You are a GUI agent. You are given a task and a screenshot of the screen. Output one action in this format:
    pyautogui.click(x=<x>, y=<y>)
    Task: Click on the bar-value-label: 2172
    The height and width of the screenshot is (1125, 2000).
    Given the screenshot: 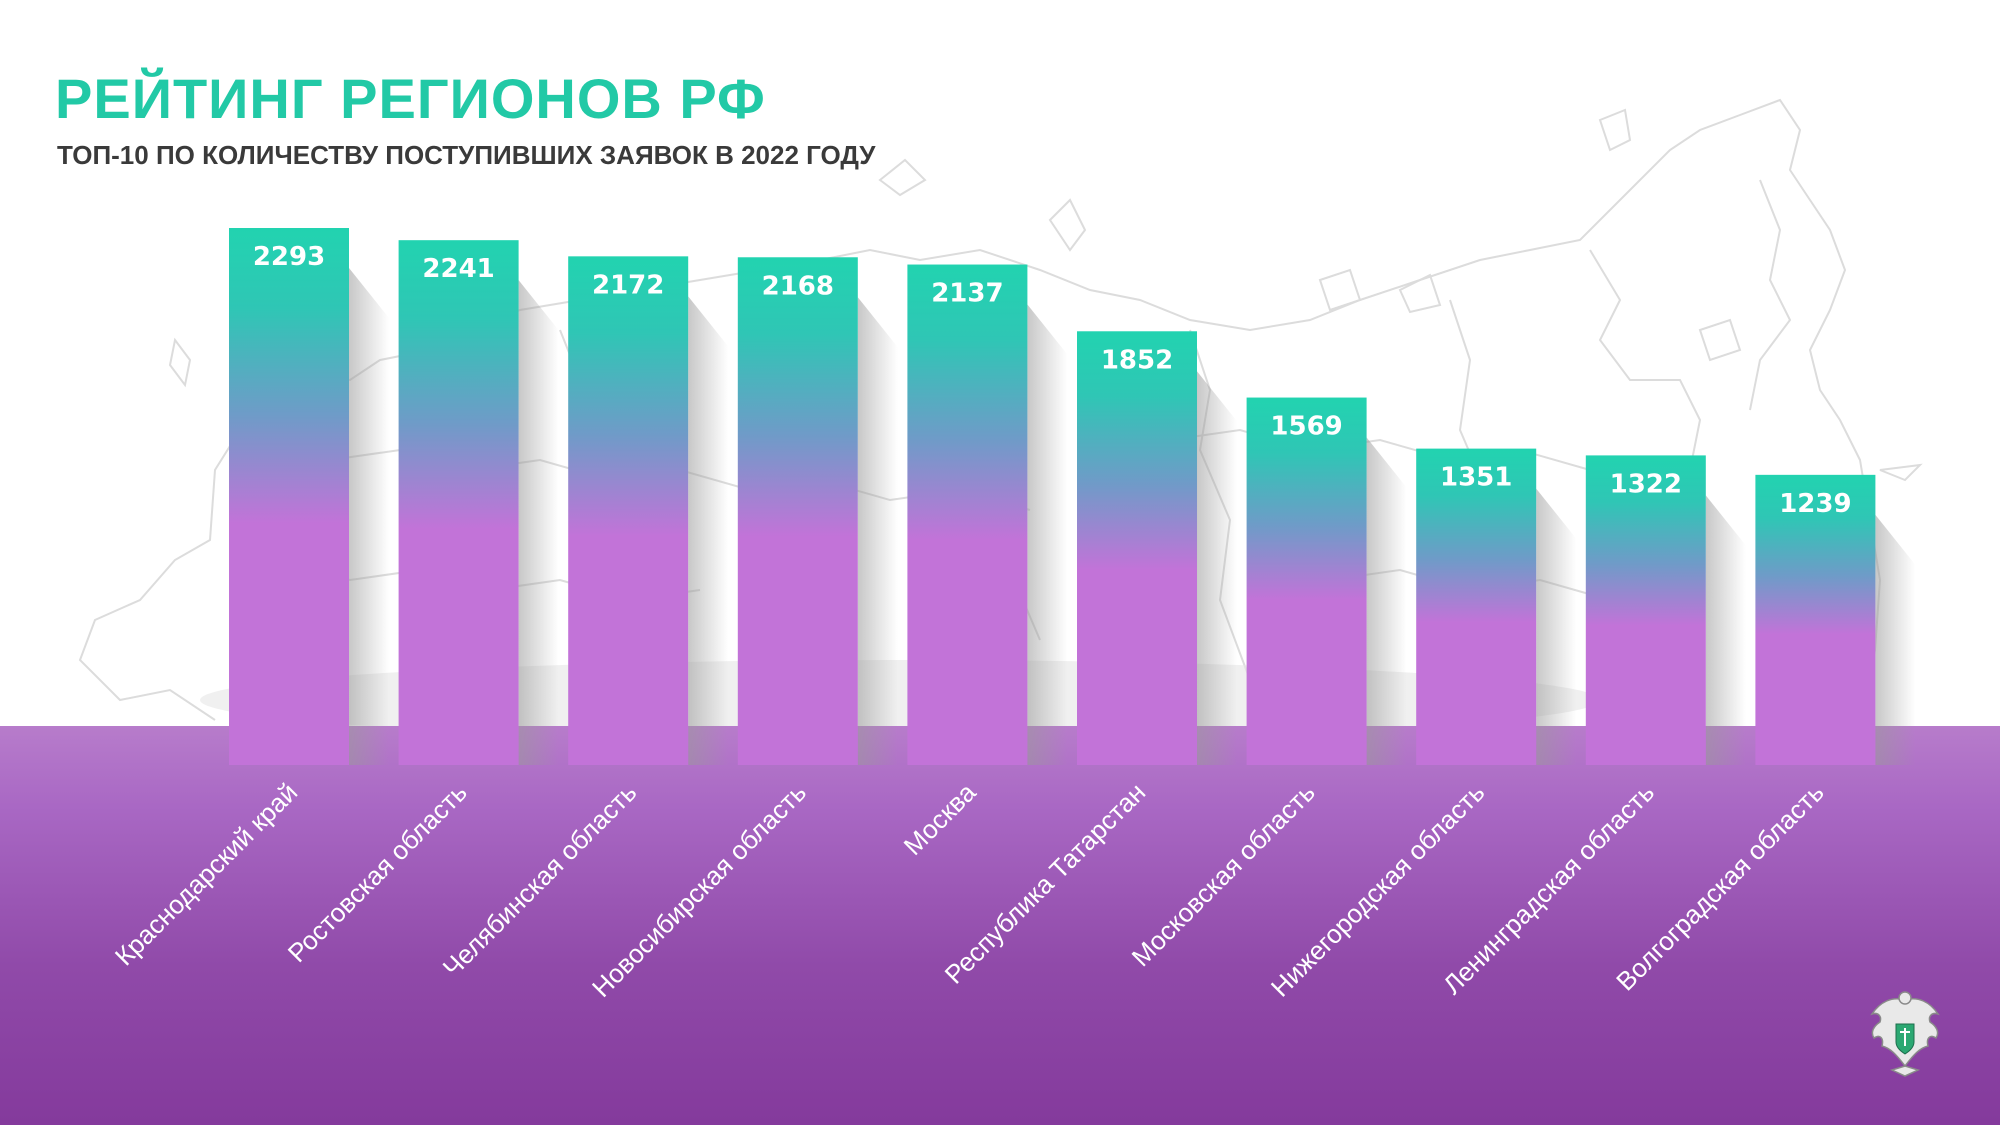 What is the action you would take?
    pyautogui.click(x=628, y=285)
    